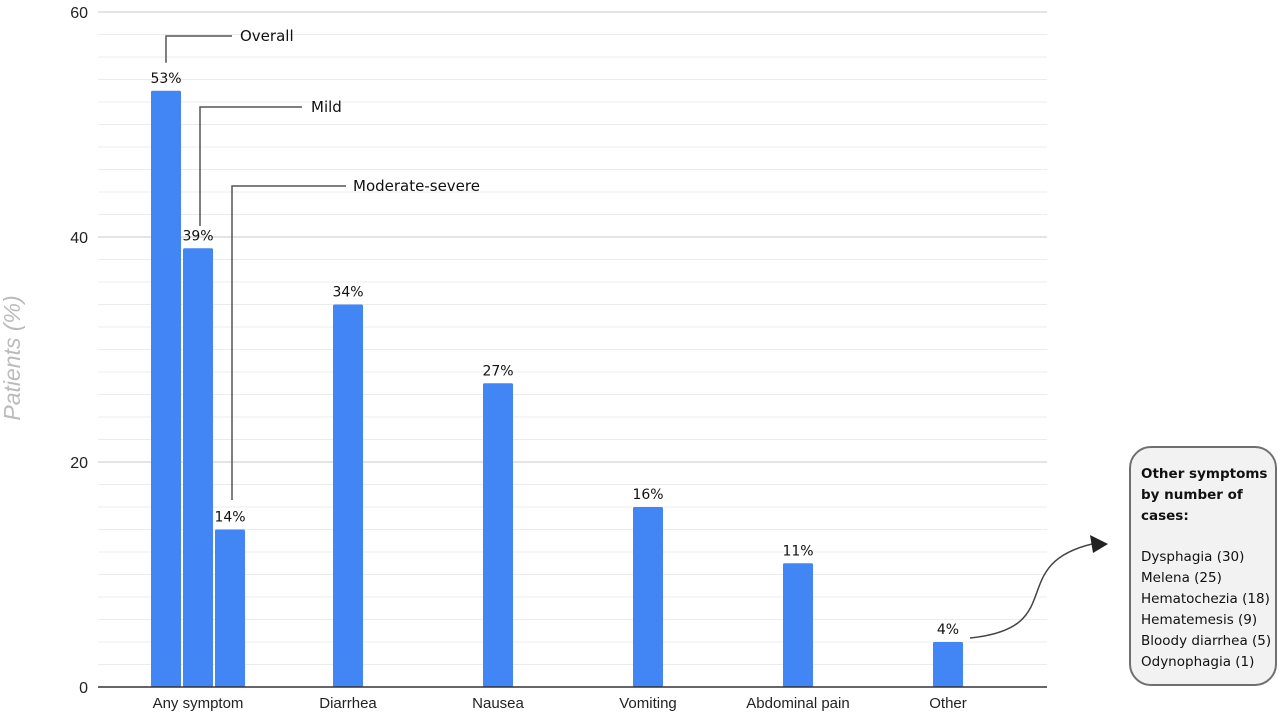 The width and height of the screenshot is (1280, 712). I want to click on other-symptom-item: Odynophagia (1), so click(1198, 662).